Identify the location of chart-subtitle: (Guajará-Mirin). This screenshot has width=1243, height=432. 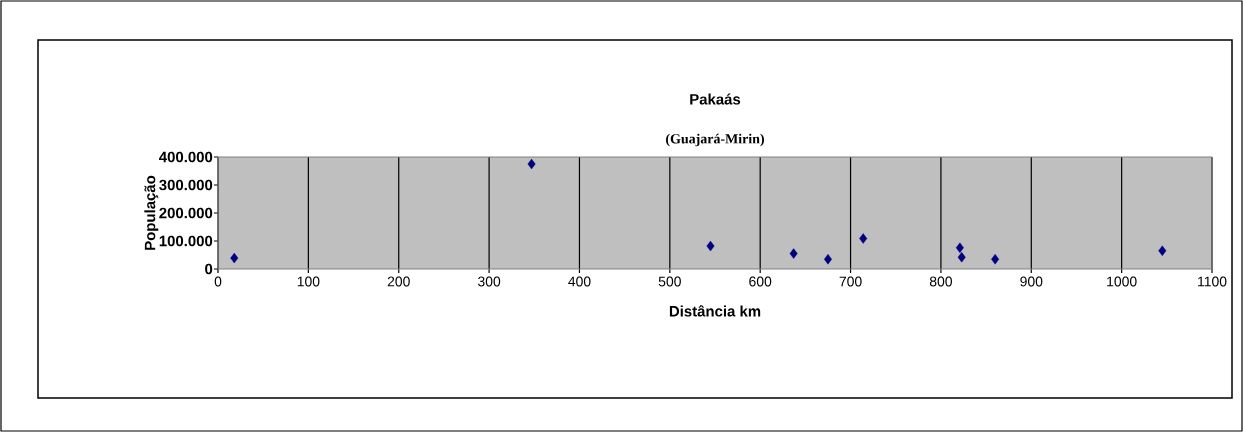
(715, 140).